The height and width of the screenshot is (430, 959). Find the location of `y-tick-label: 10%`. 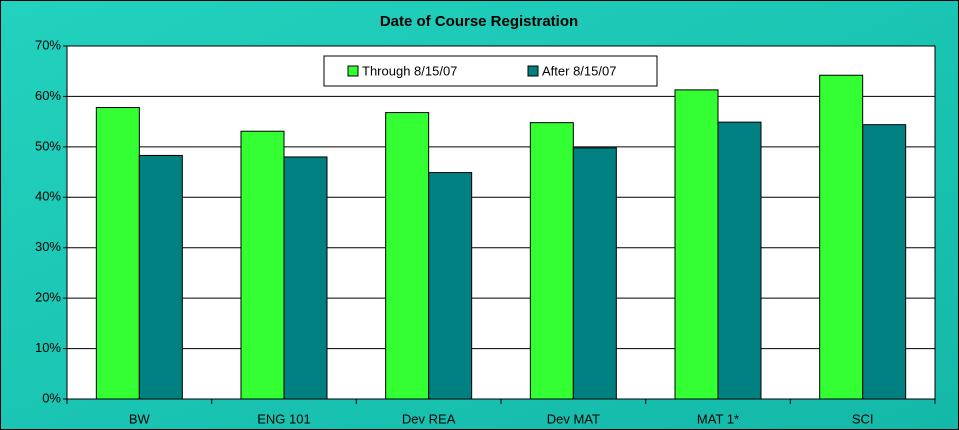

y-tick-label: 10% is located at coordinates (48, 347).